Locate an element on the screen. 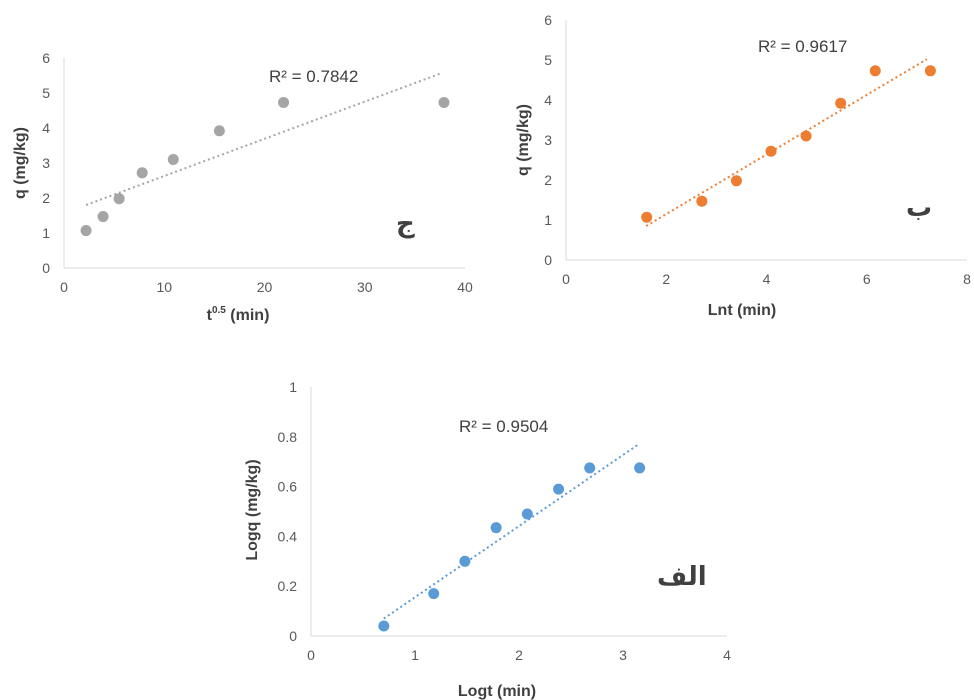 This screenshot has height=700, width=974. x-tick-label: 8 is located at coordinates (967, 279).